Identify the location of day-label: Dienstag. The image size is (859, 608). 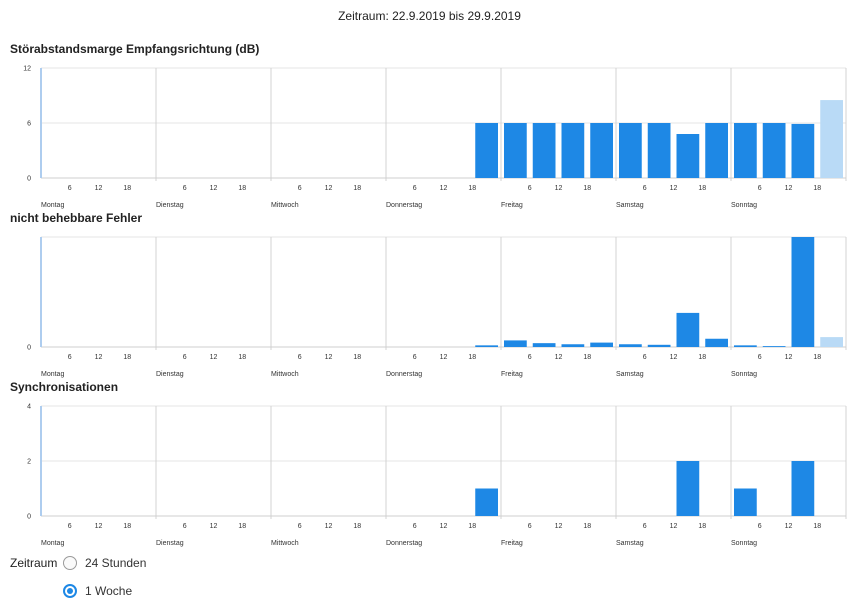
(170, 543).